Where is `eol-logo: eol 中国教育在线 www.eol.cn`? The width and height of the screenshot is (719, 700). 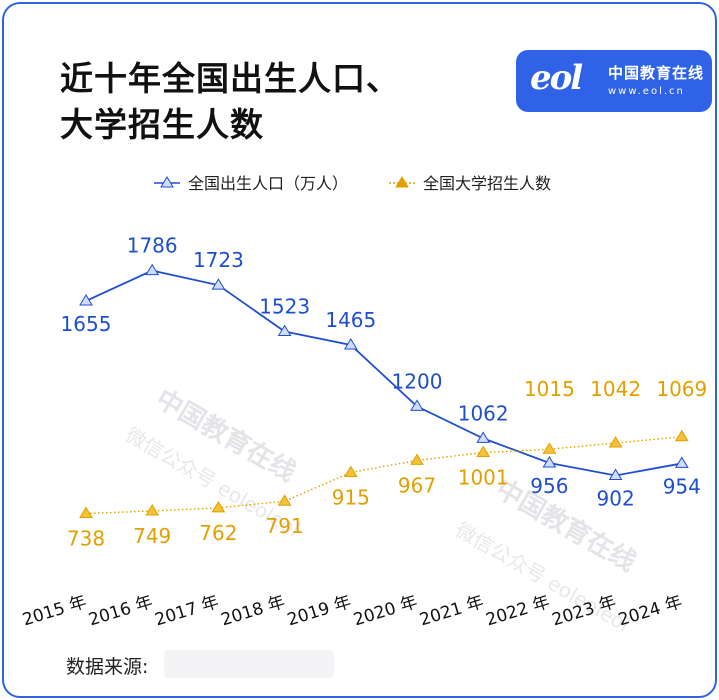
eol-logo: eol 中国教育在线 www.eol.cn is located at coordinates (614, 81).